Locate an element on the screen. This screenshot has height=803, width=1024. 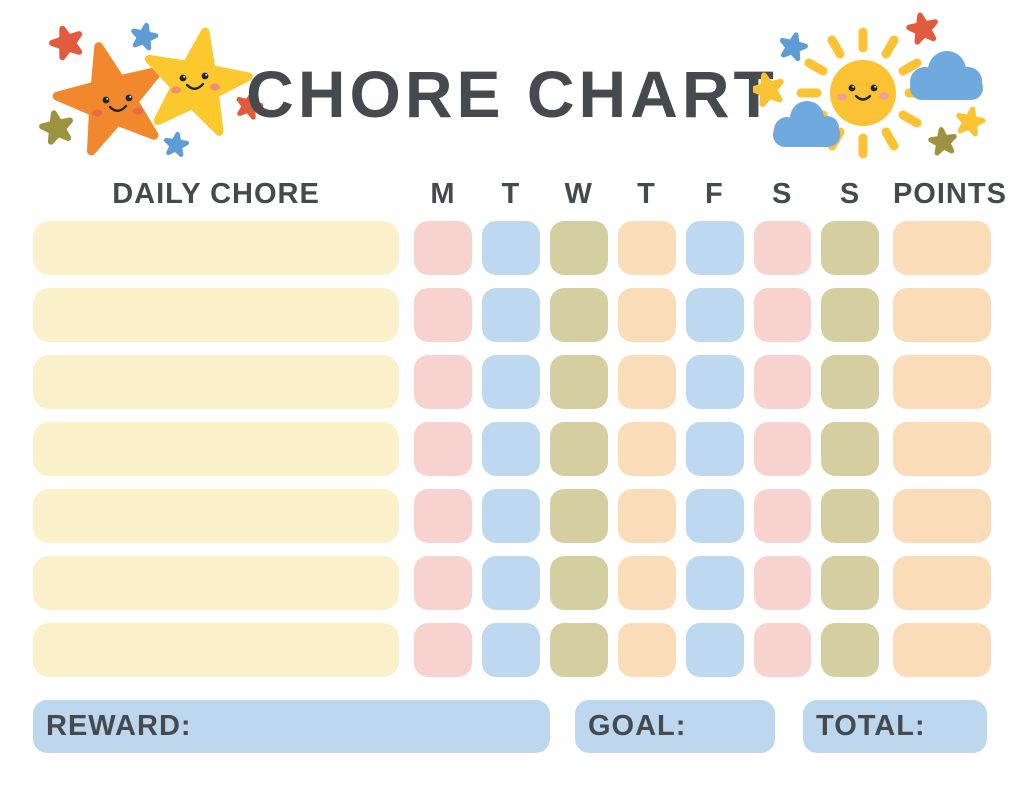
reward-label: REWARD: is located at coordinates (119, 726).